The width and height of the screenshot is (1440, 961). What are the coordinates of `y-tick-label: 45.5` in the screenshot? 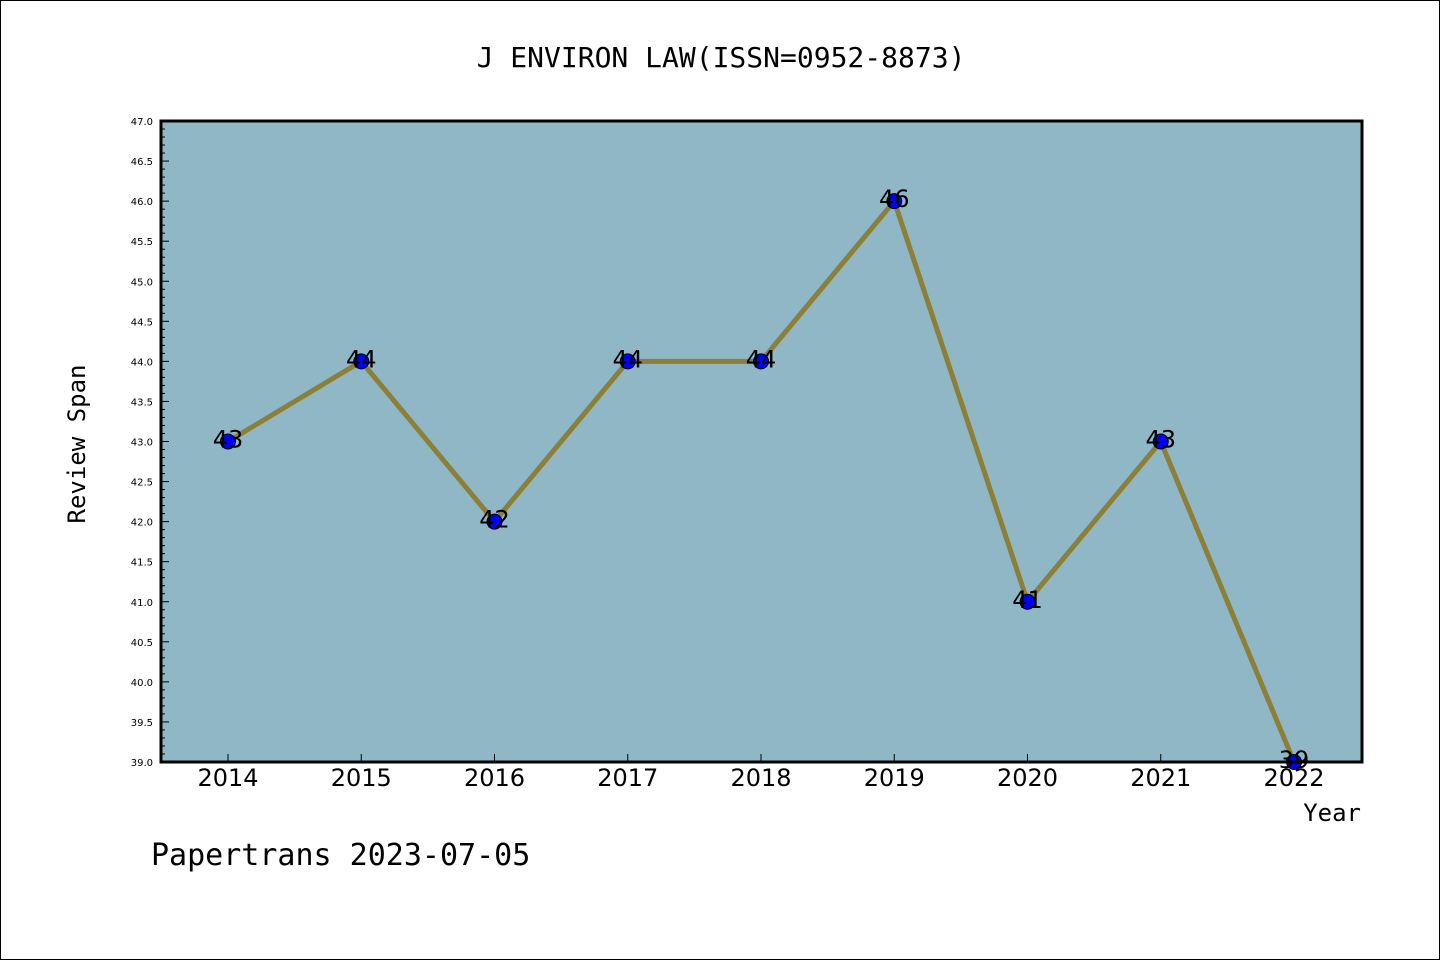 It's located at (142, 242).